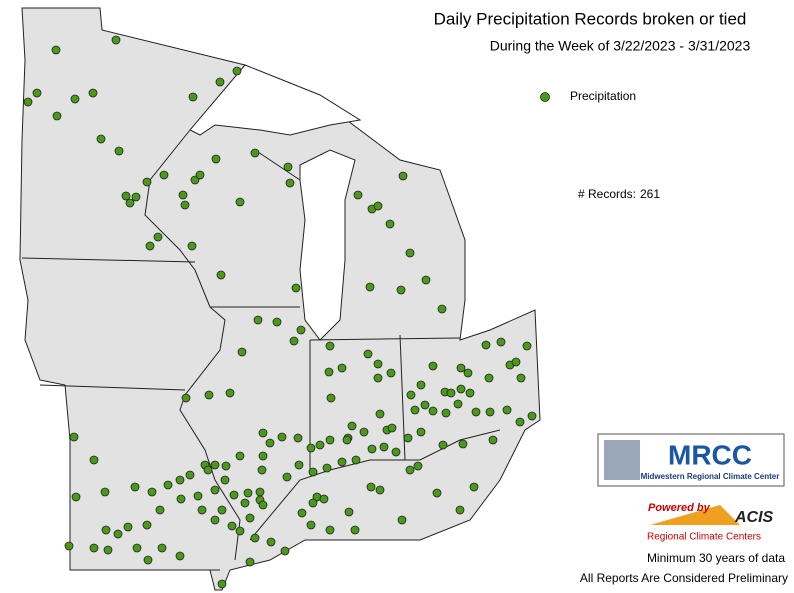  I want to click on mrcc-text: MRCC, so click(710, 454).